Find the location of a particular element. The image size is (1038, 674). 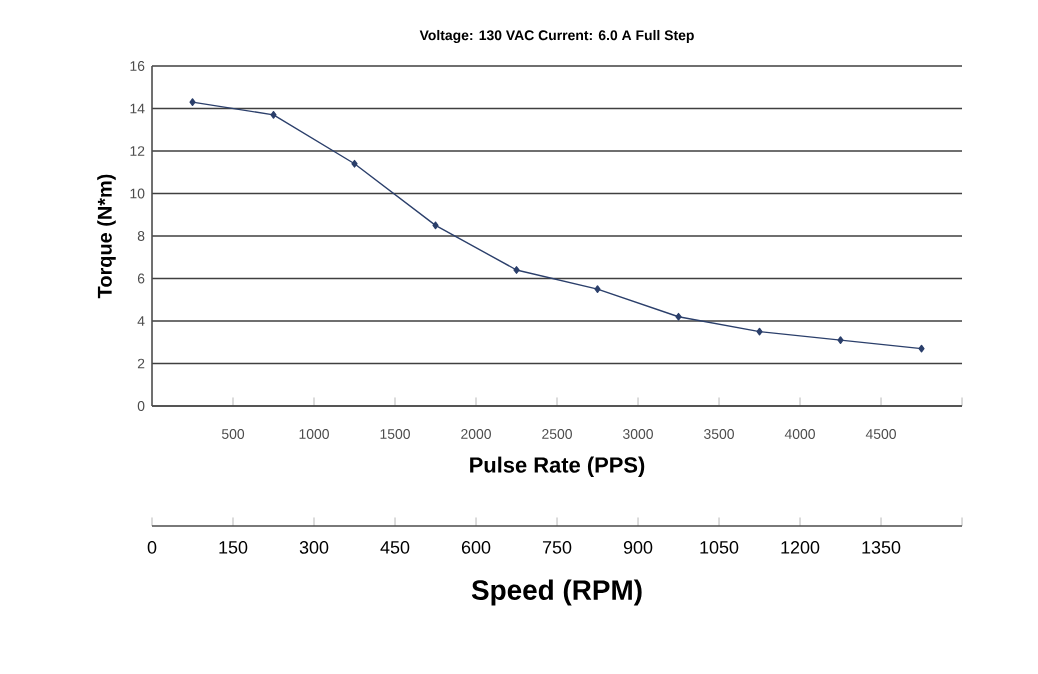

x2-tick-label: 300 is located at coordinates (314, 547).